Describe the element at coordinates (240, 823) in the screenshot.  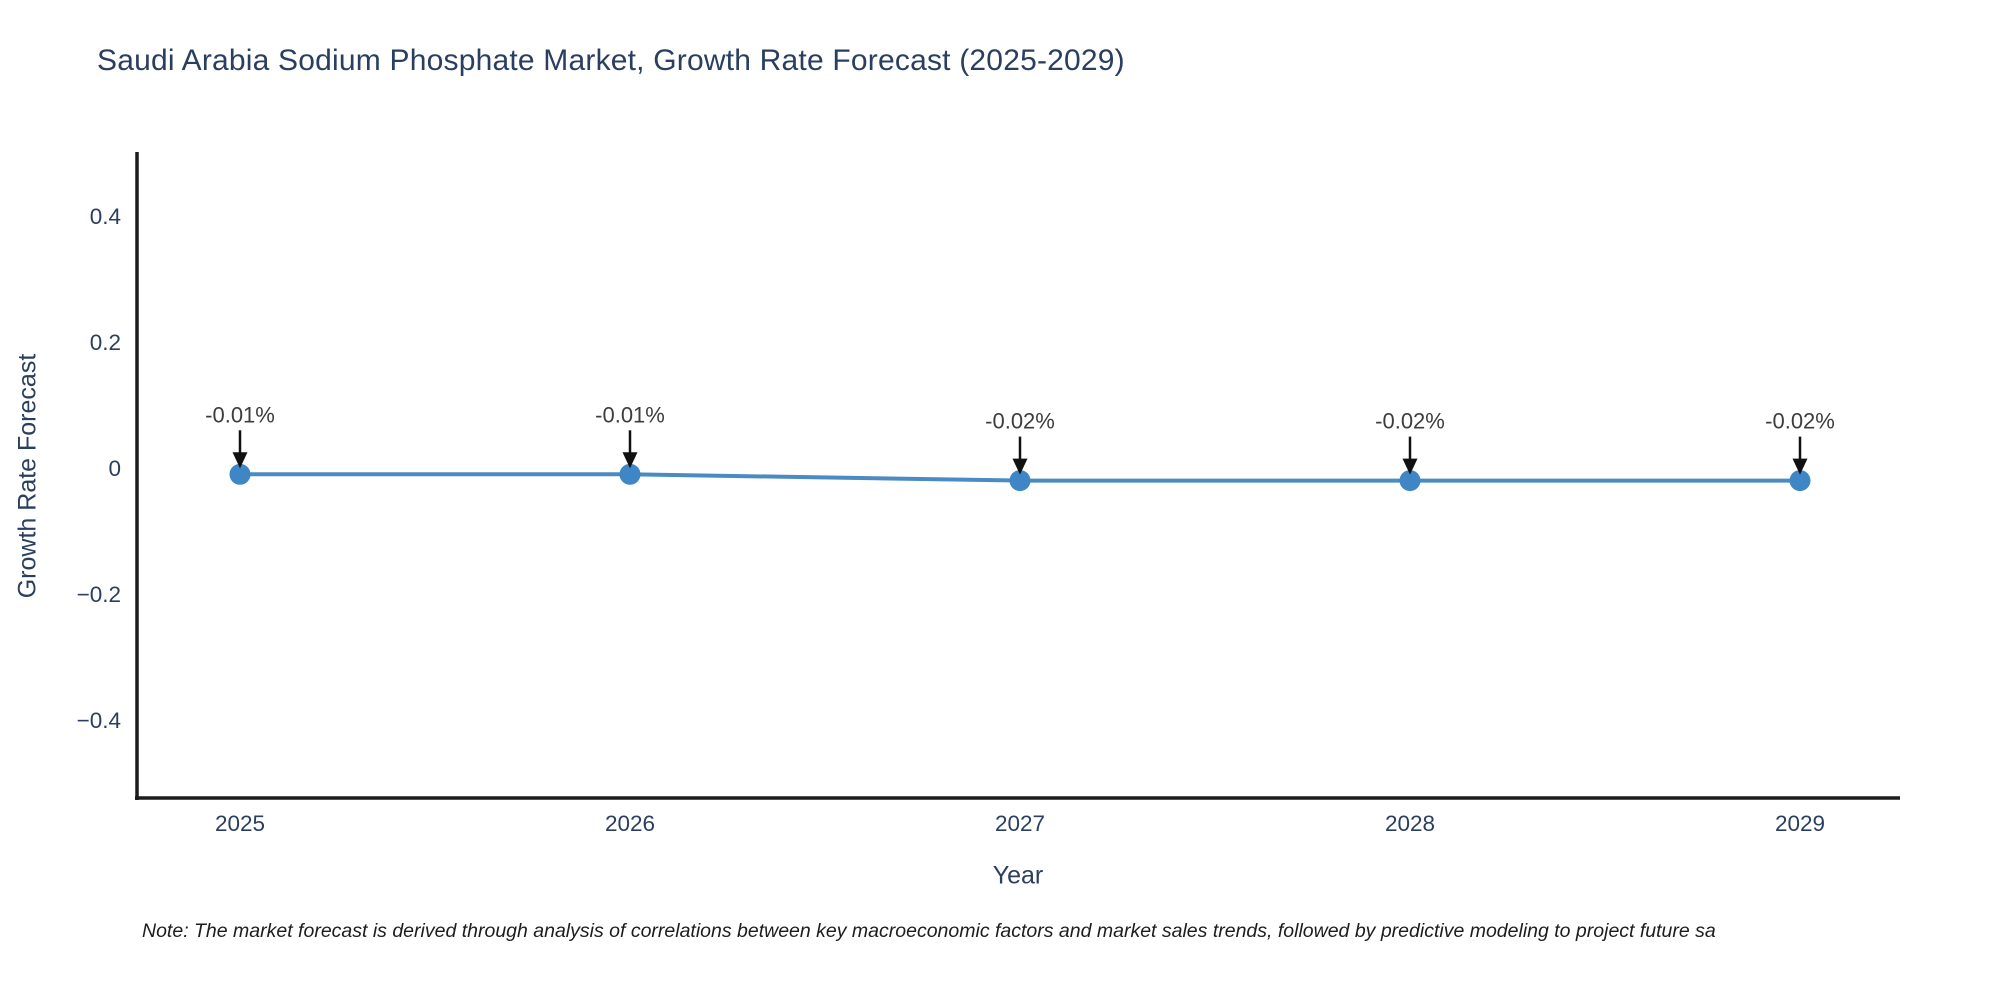
I see `x-tick-label: 2025` at that location.